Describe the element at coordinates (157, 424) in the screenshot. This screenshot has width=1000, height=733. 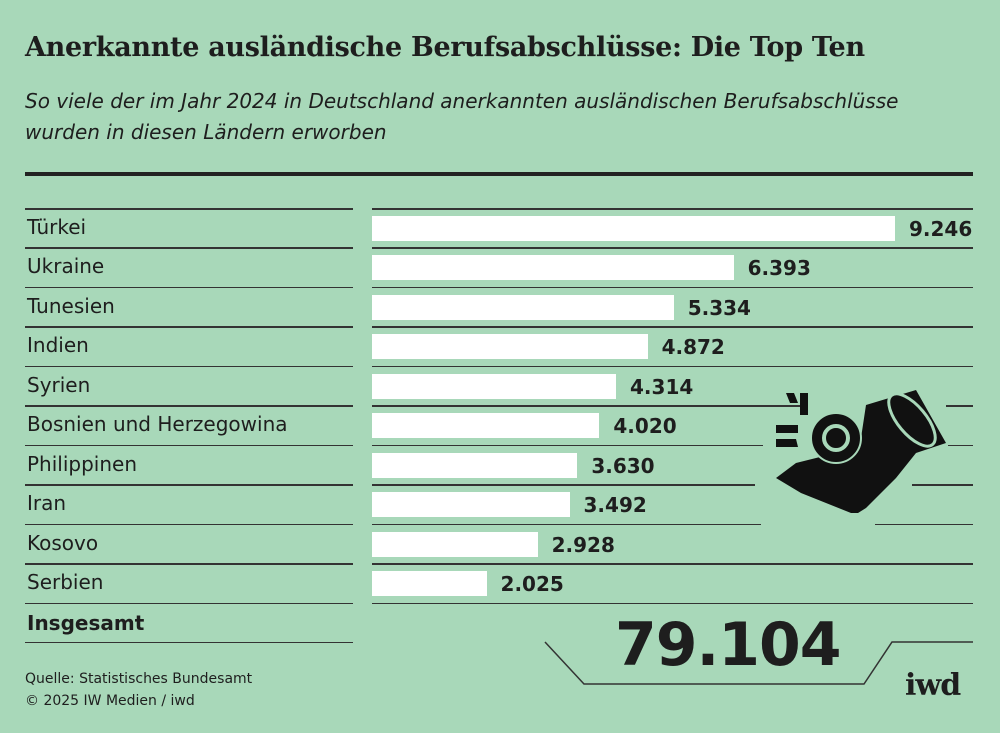
I see `category-label: Bosnien und Herzegowina` at that location.